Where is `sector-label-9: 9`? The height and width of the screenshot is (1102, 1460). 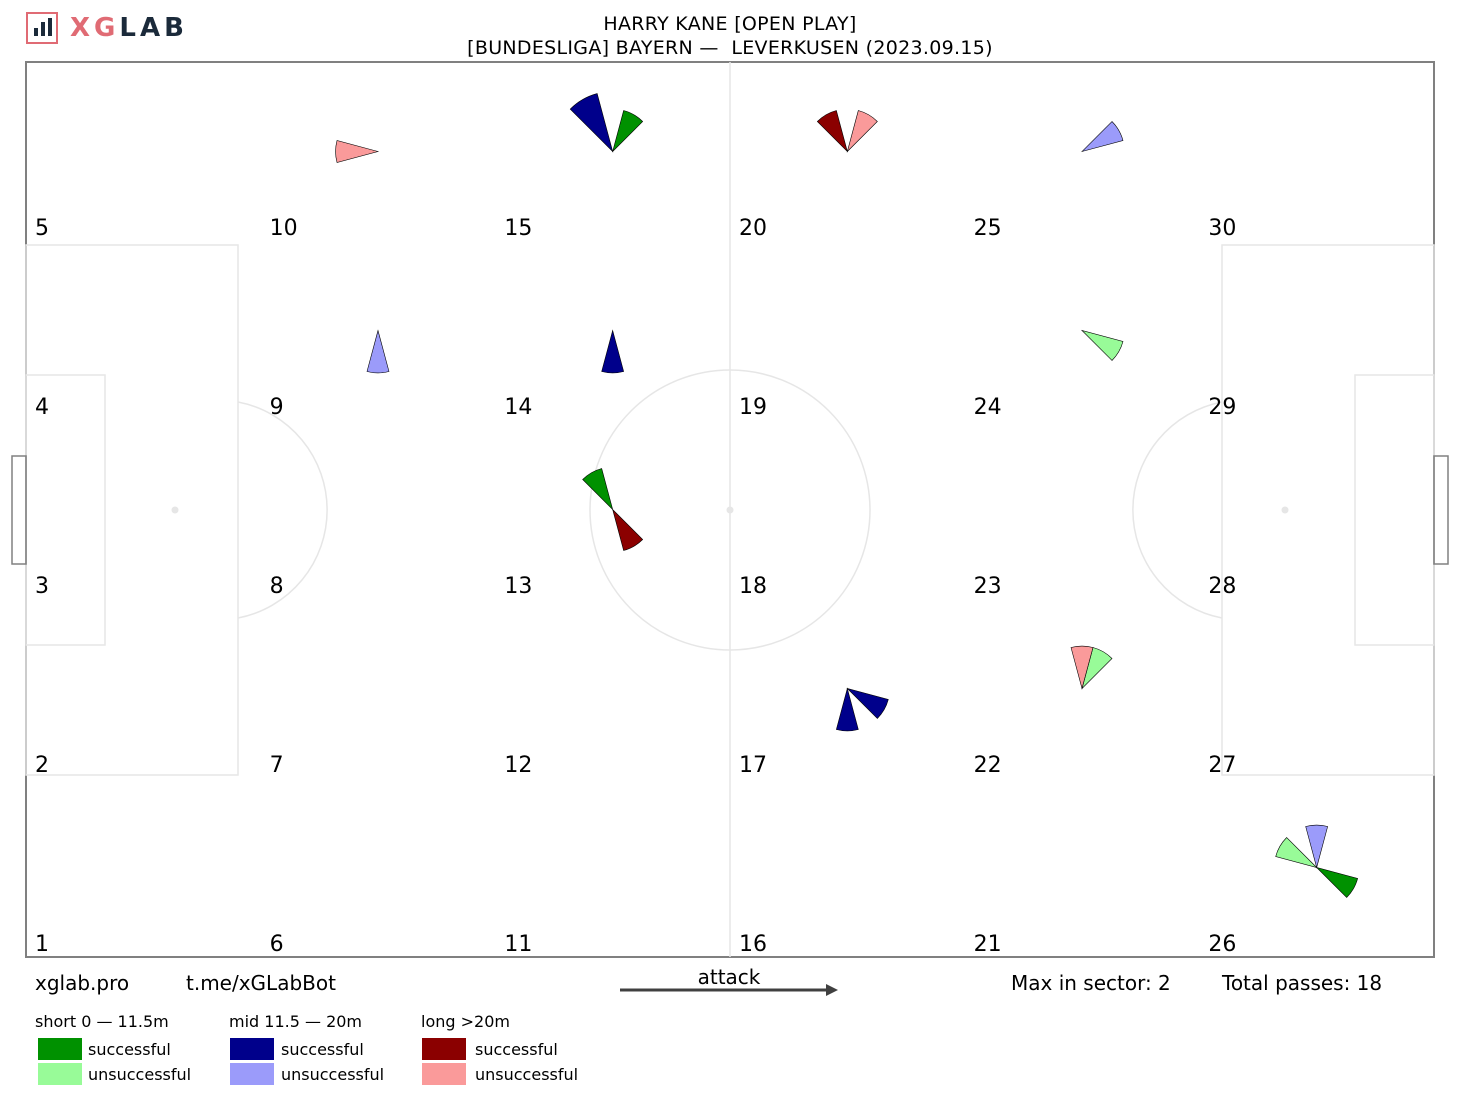
sector-label-9: 9 is located at coordinates (277, 407).